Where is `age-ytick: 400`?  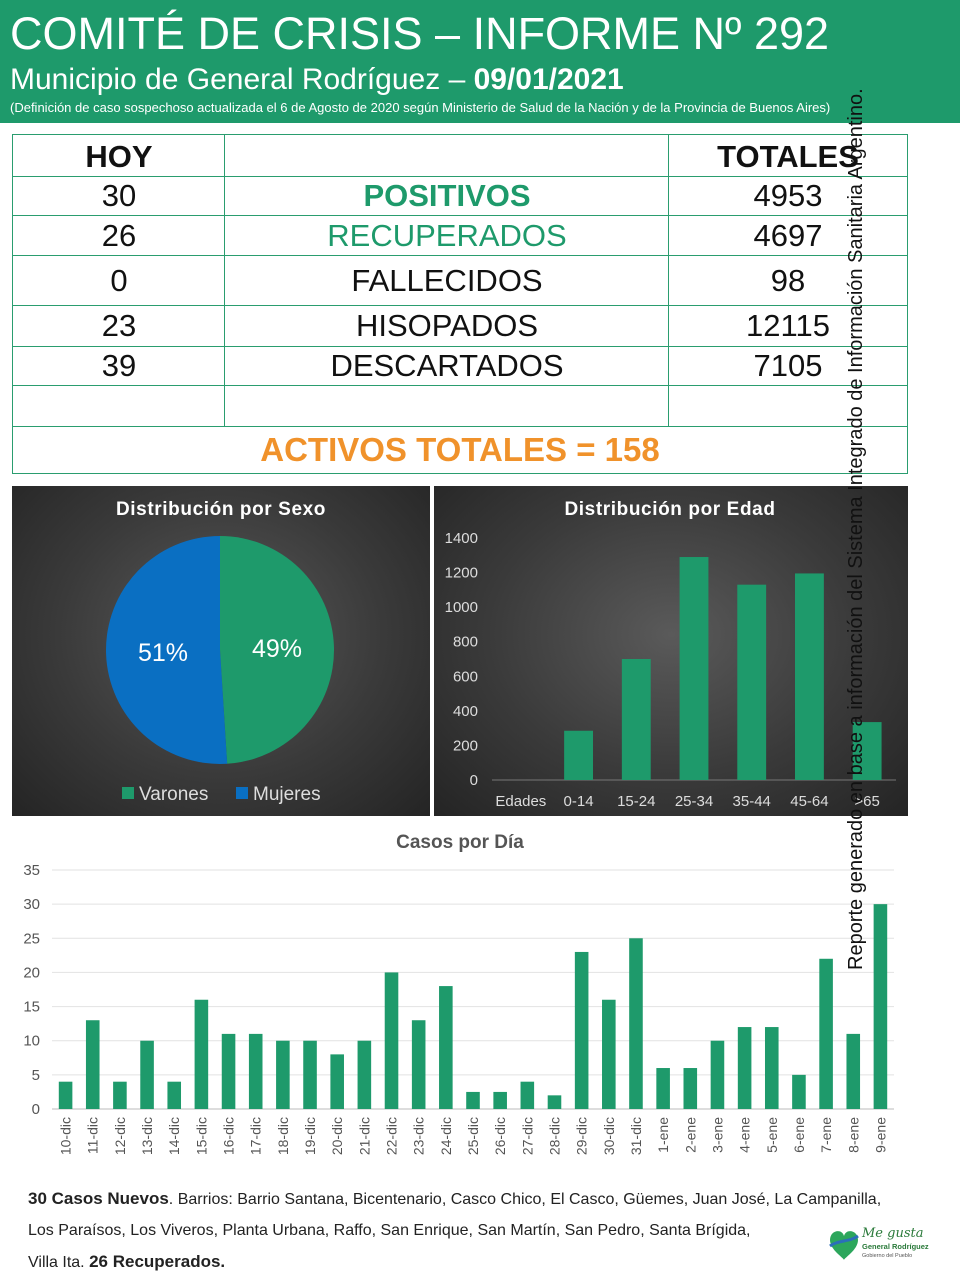
age-ytick: 400 is located at coordinates (465, 711).